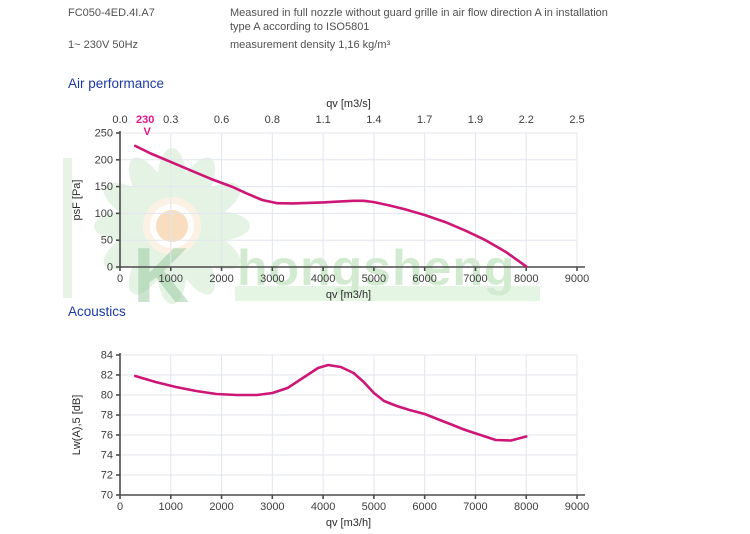 The image size is (750, 534). I want to click on y-axis-title: Lw(A),5 [dB], so click(77, 425).